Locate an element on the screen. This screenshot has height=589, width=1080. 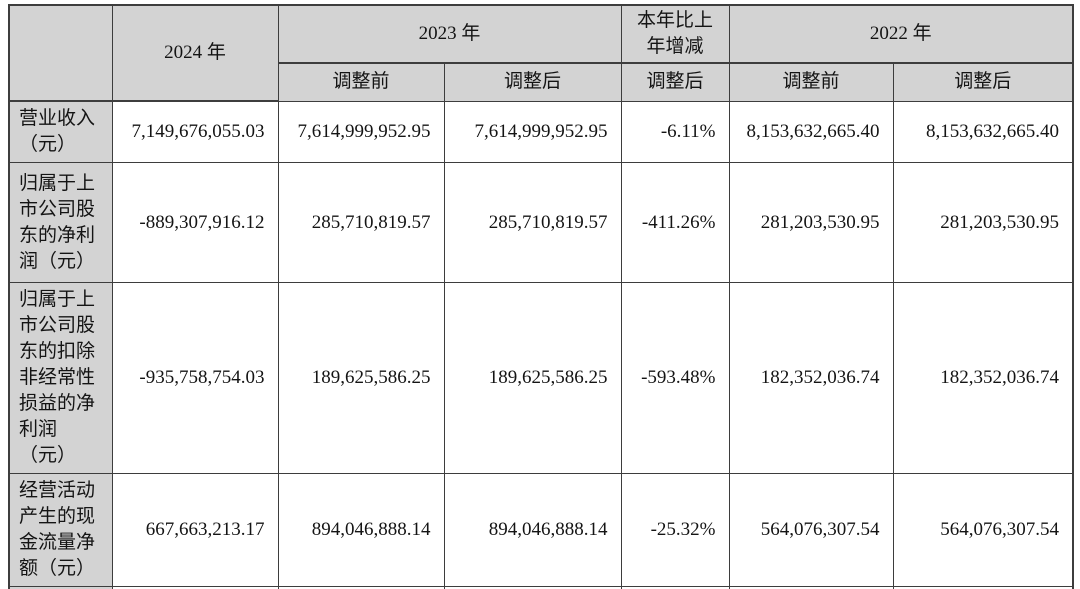
value-2022-after: 564,076,307.54 is located at coordinates (983, 530).